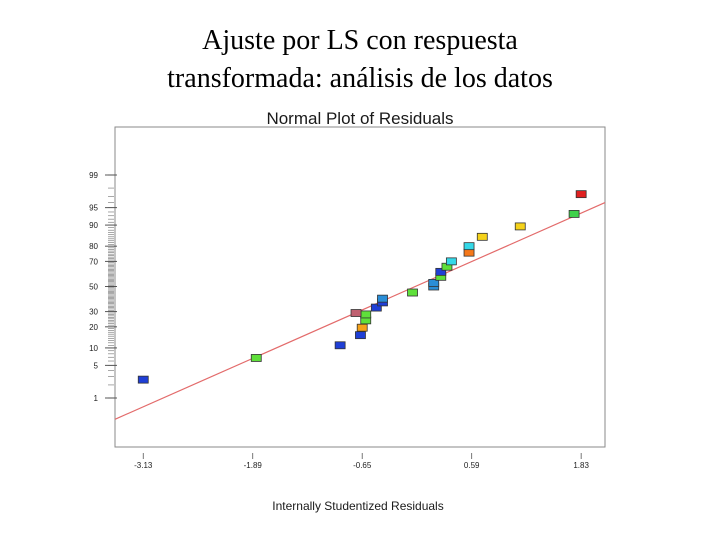 This screenshot has width=720, height=540. I want to click on x-tick-label: -1.89, so click(253, 465).